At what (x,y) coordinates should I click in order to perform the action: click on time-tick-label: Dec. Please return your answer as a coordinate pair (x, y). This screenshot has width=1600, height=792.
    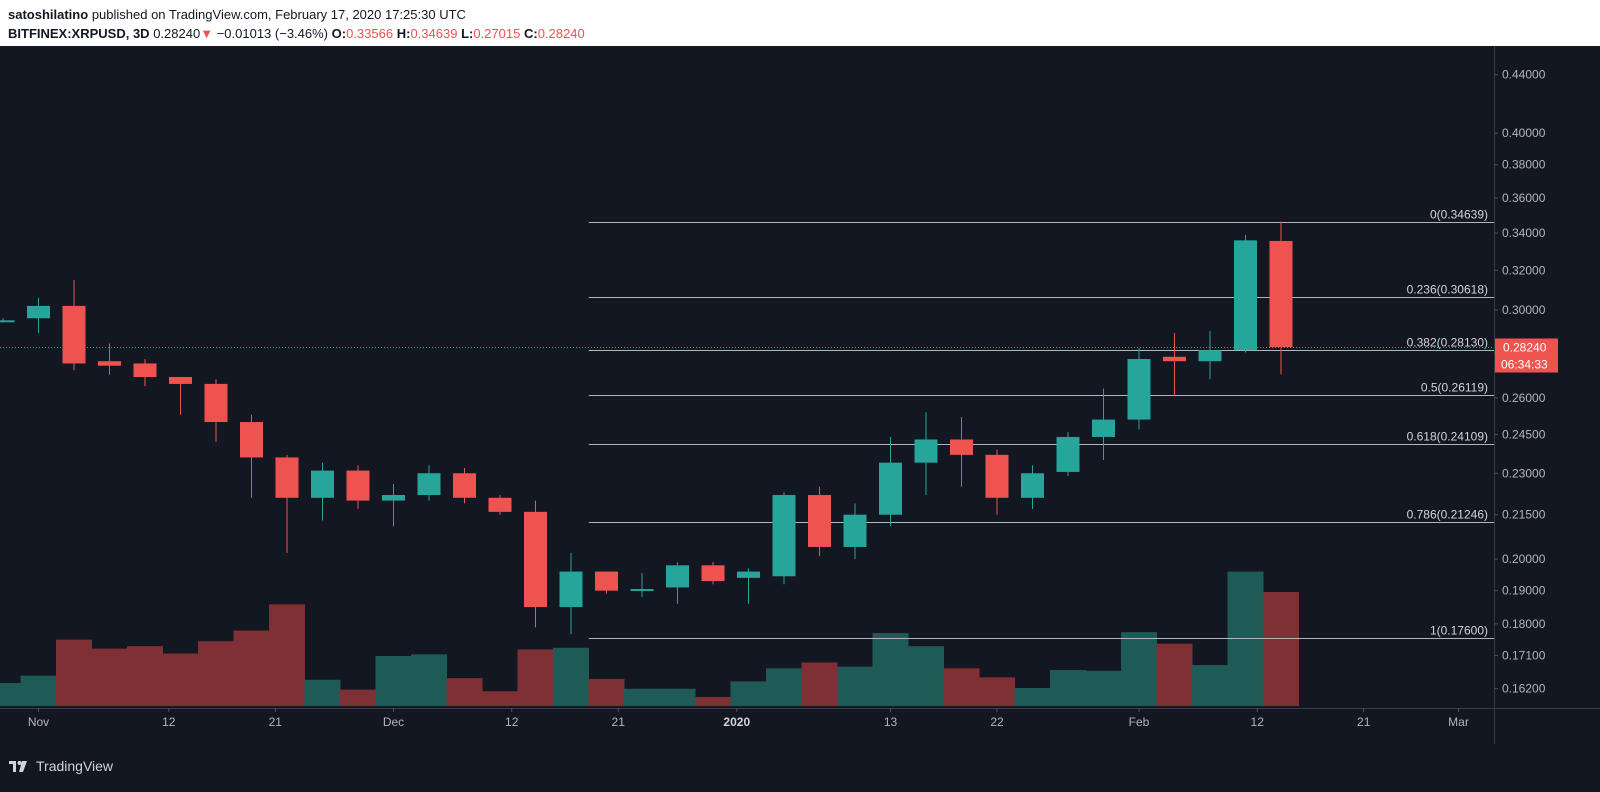
    Looking at the image, I should click on (393, 722).